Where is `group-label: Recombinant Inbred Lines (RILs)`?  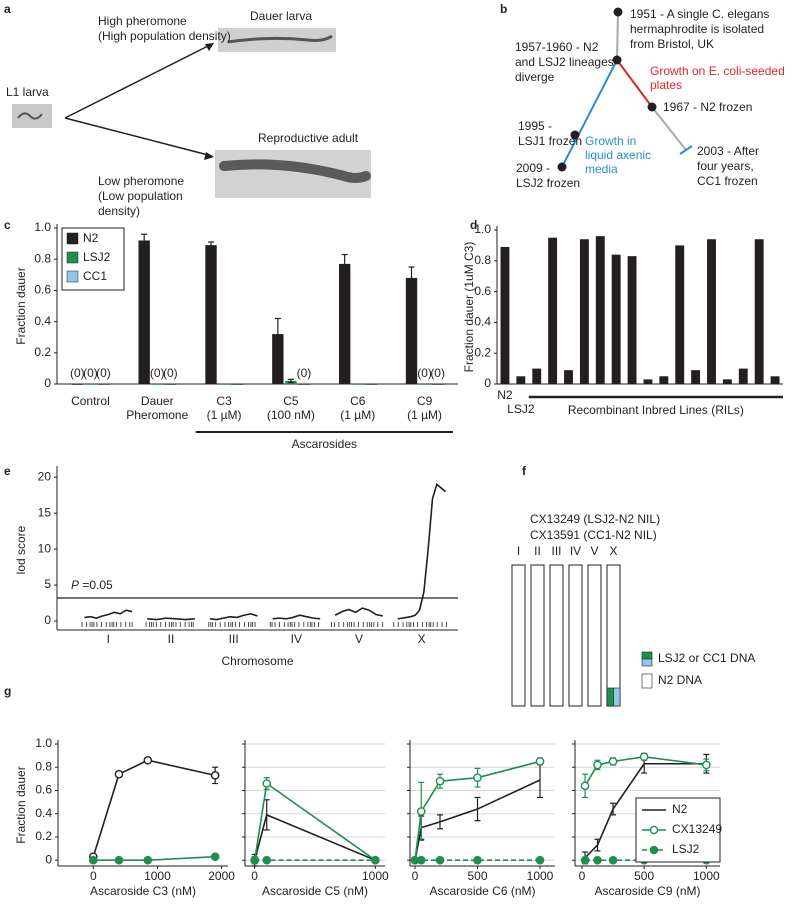 group-label: Recombinant Inbred Lines (RILs) is located at coordinates (656, 410).